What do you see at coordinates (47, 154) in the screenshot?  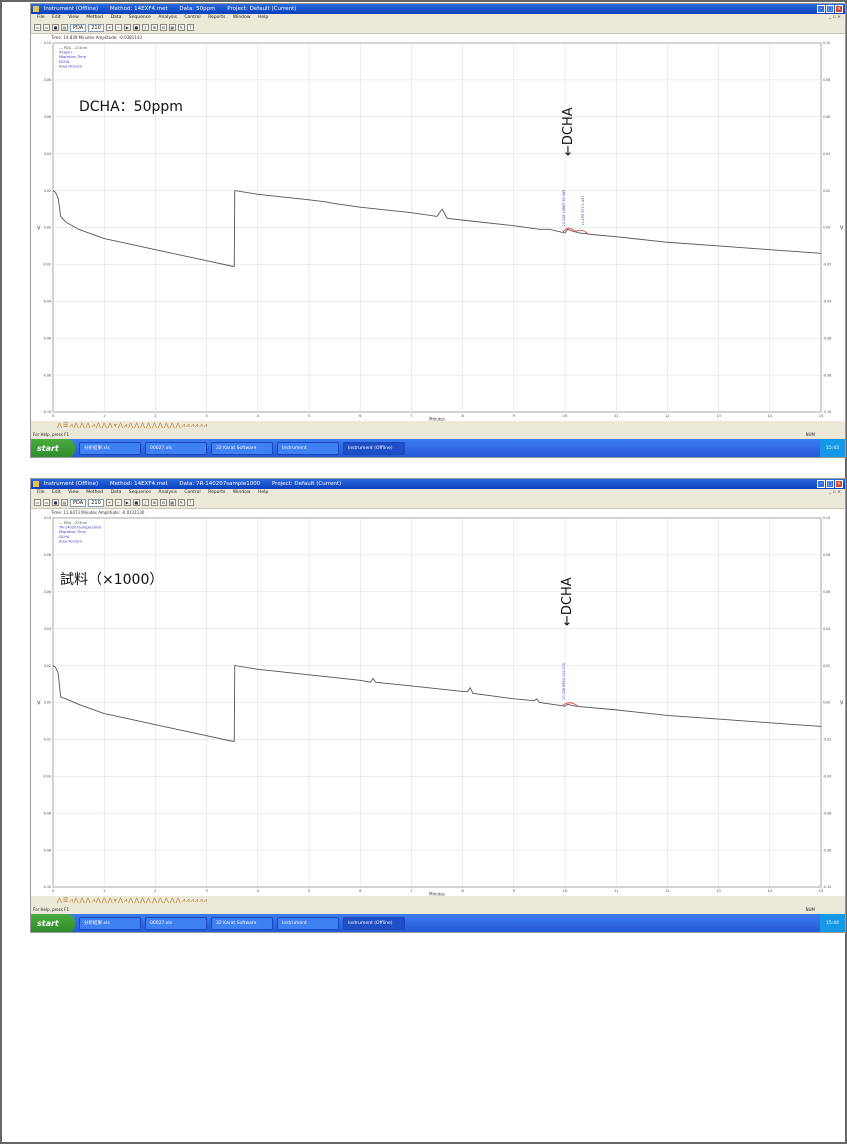 I see `y-tick-label-left: 0.04` at bounding box center [47, 154].